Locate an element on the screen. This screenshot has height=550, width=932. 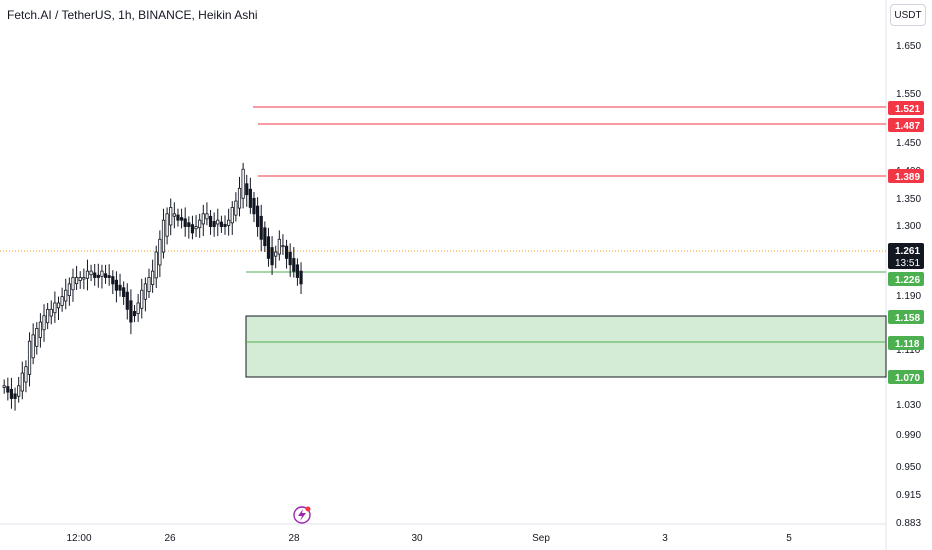
y-tick: 0.950 is located at coordinates (908, 467).